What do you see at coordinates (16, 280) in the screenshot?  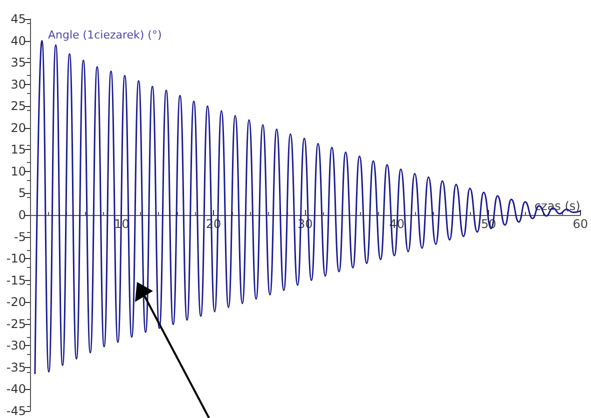 I see `y-tick-label: -15` at bounding box center [16, 280].